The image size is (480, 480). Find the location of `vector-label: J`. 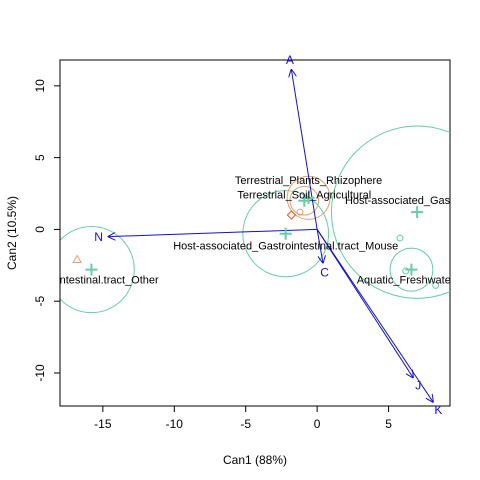

vector-label: J is located at coordinates (418, 386).